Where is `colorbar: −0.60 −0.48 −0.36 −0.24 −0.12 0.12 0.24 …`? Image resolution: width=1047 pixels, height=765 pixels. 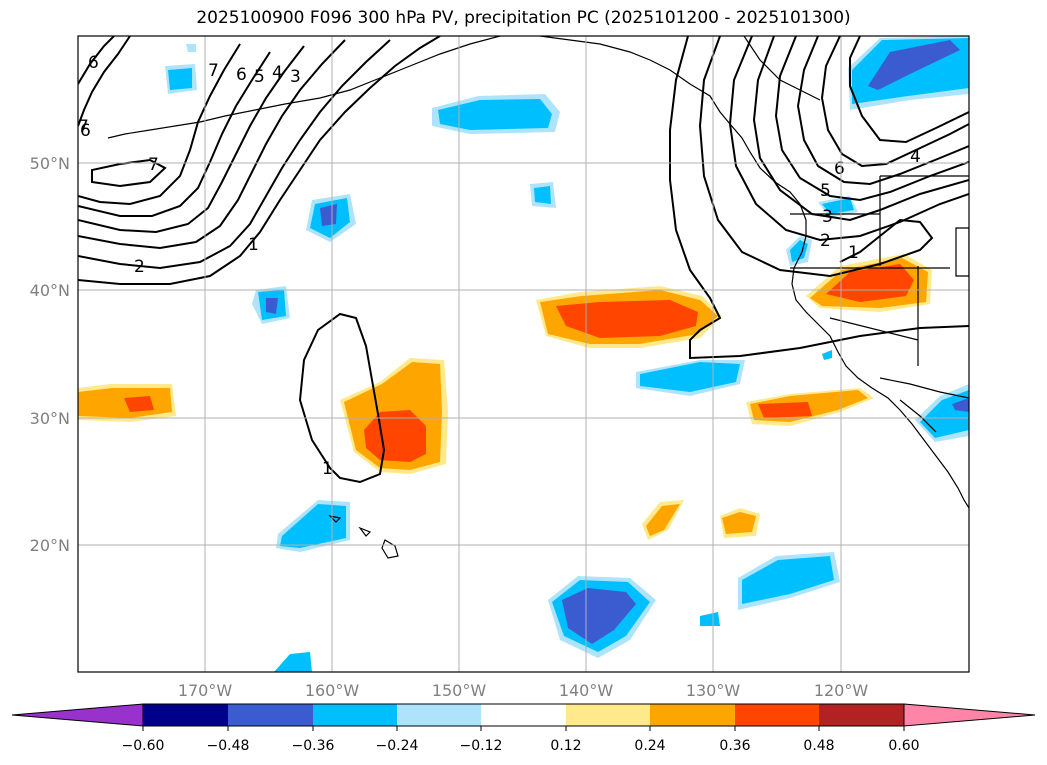 colorbar: −0.60 −0.48 −0.36 −0.24 −0.12 0.12 0.24 … is located at coordinates (523, 728).